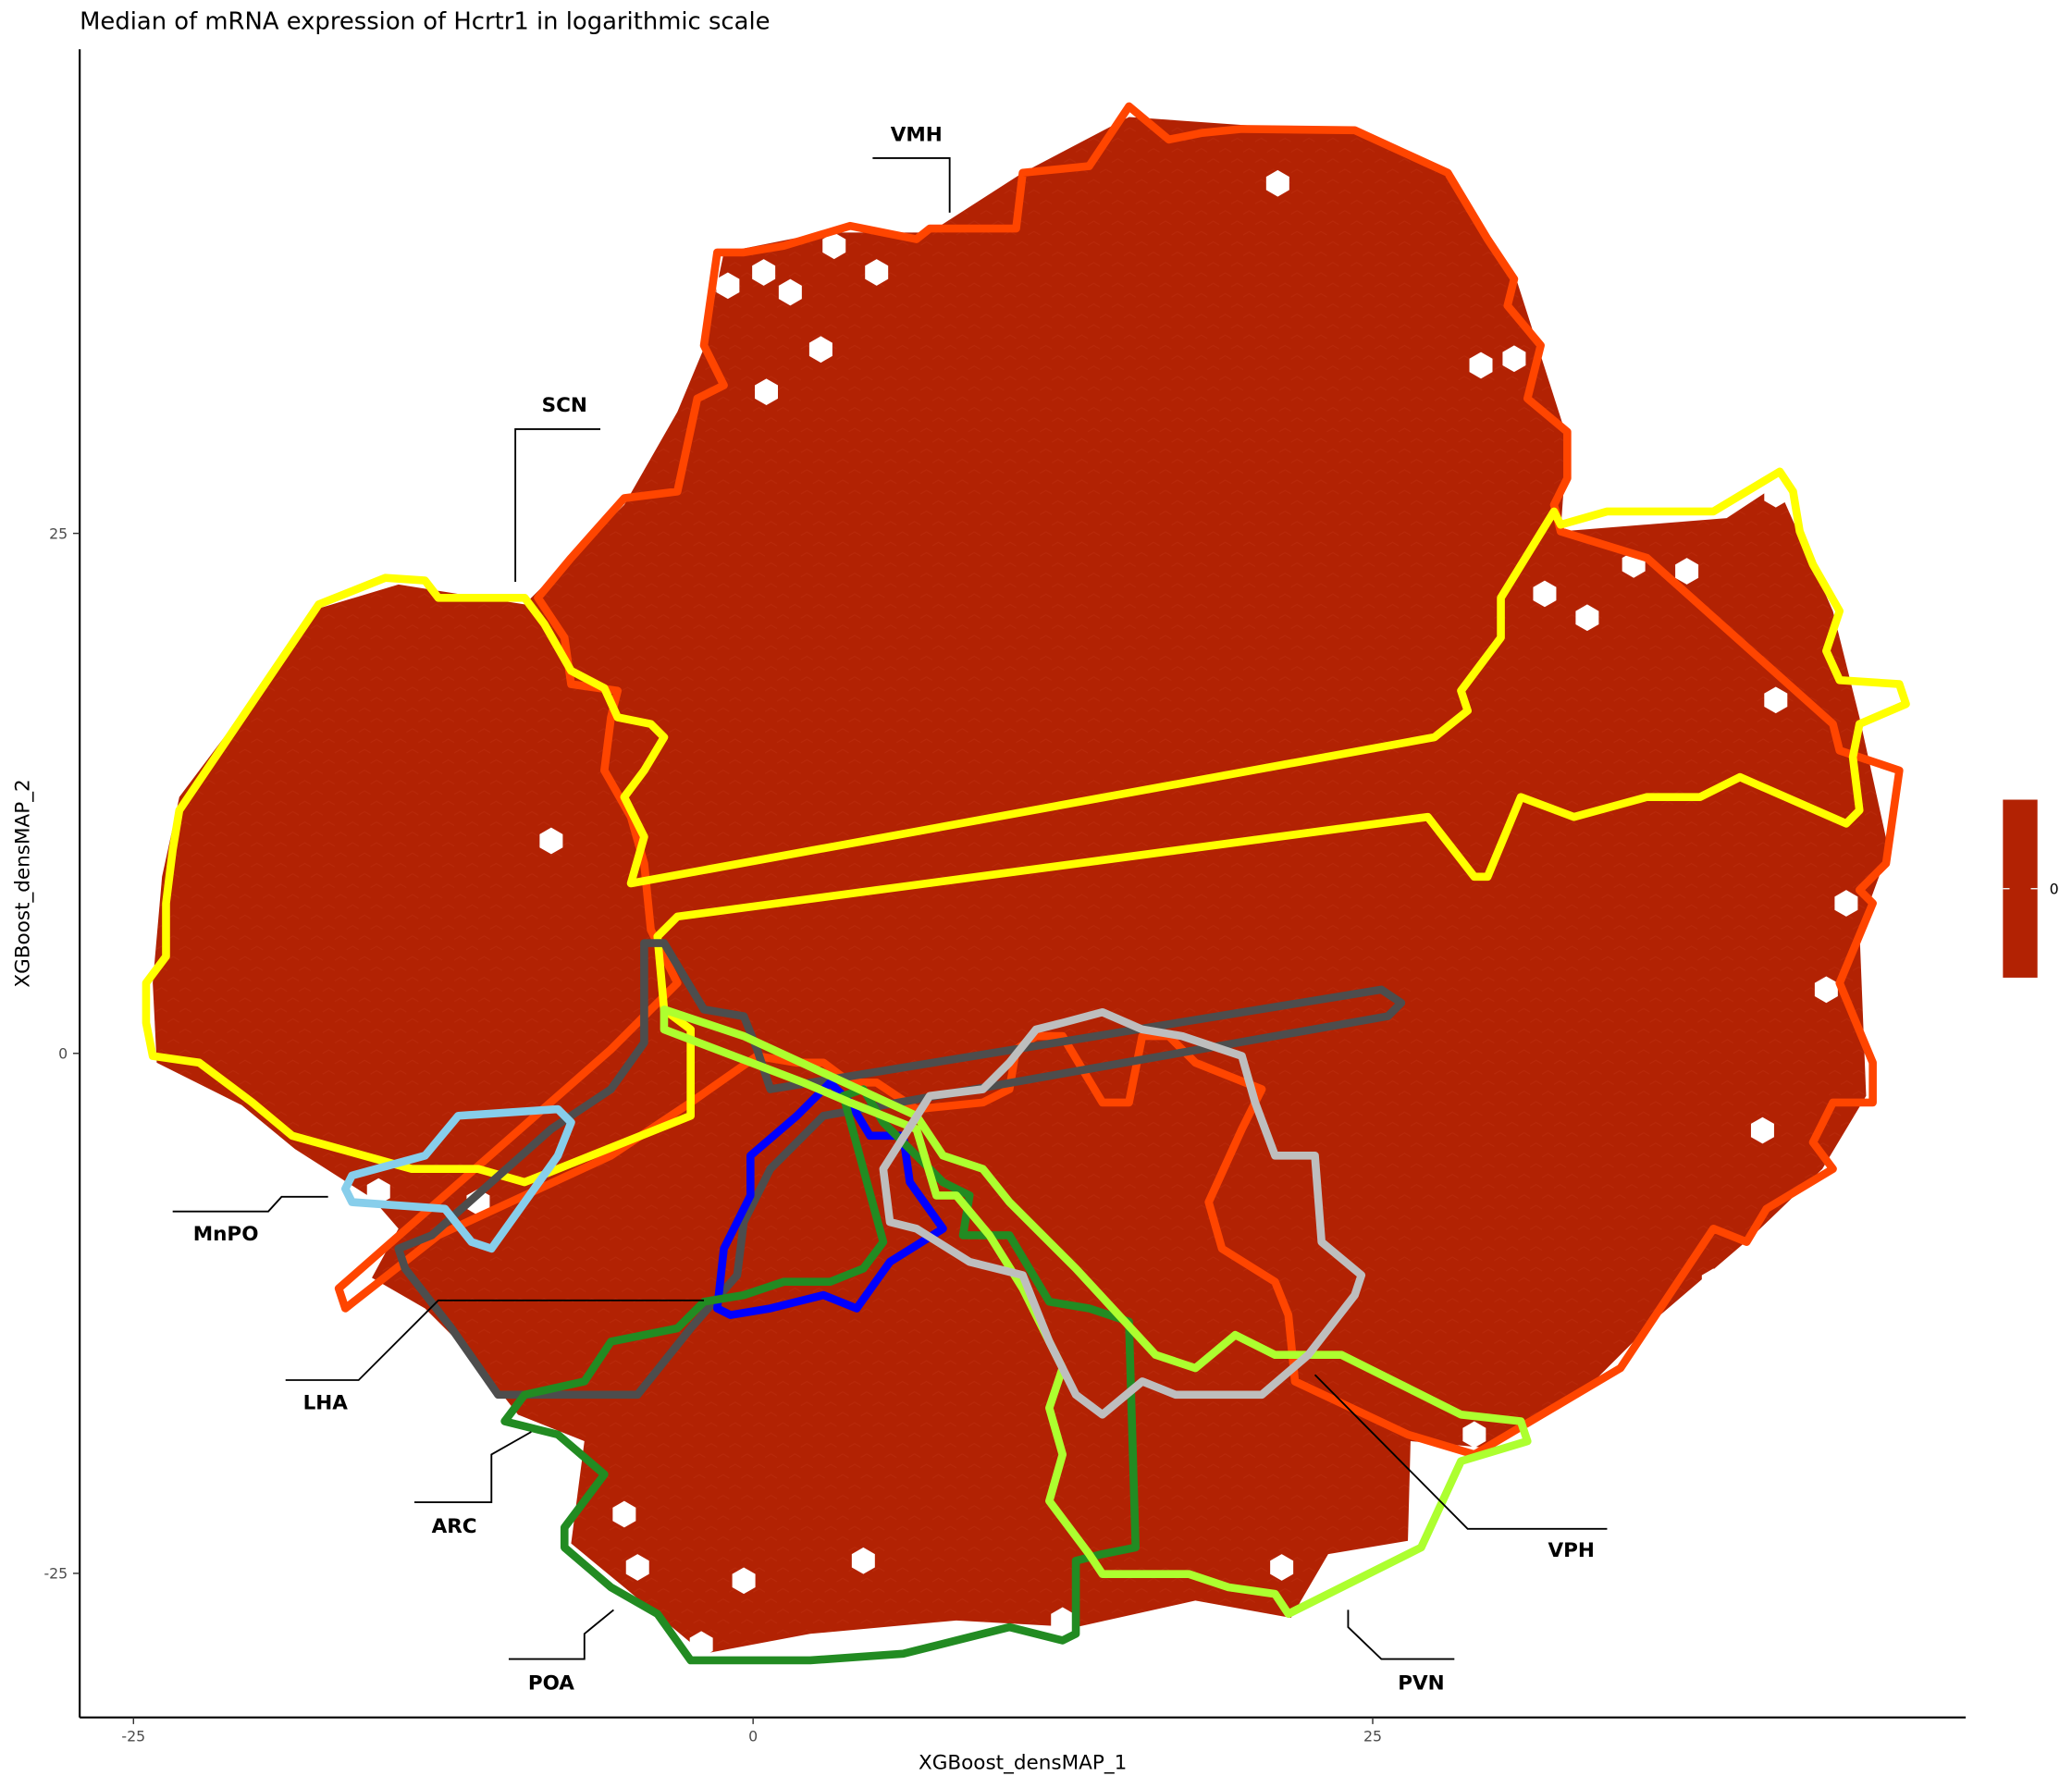 This screenshot has width=2072, height=1776. Describe the element at coordinates (326, 1403) in the screenshot. I see `region-label-lha: LHA` at that location.